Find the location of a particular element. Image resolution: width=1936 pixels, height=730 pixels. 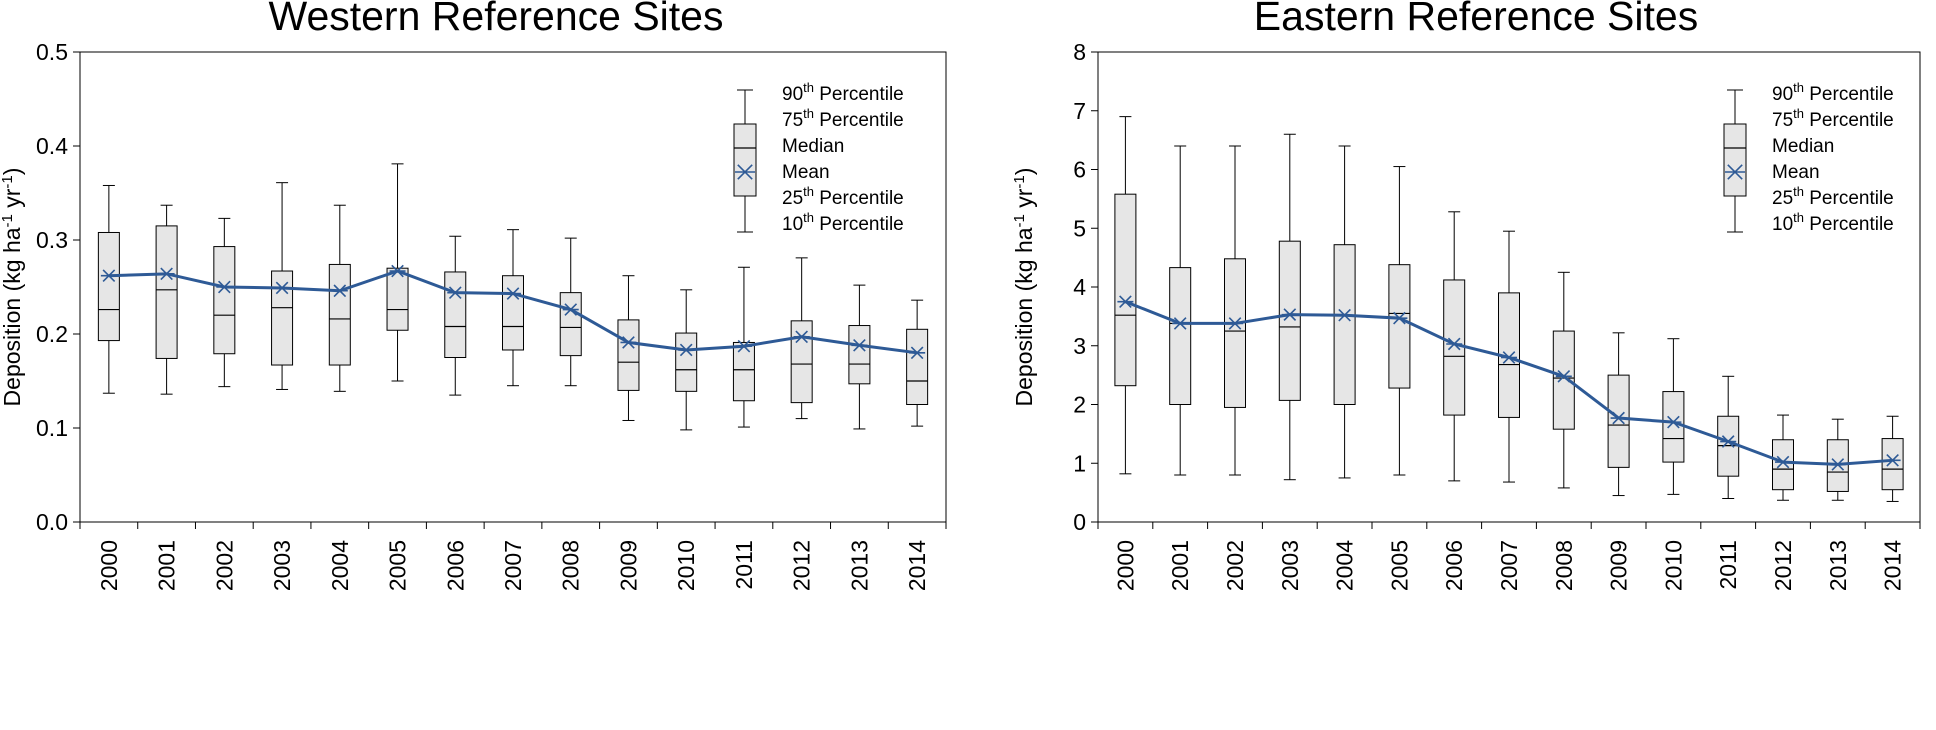

y-tick-label: 0.1 is located at coordinates (52, 428).